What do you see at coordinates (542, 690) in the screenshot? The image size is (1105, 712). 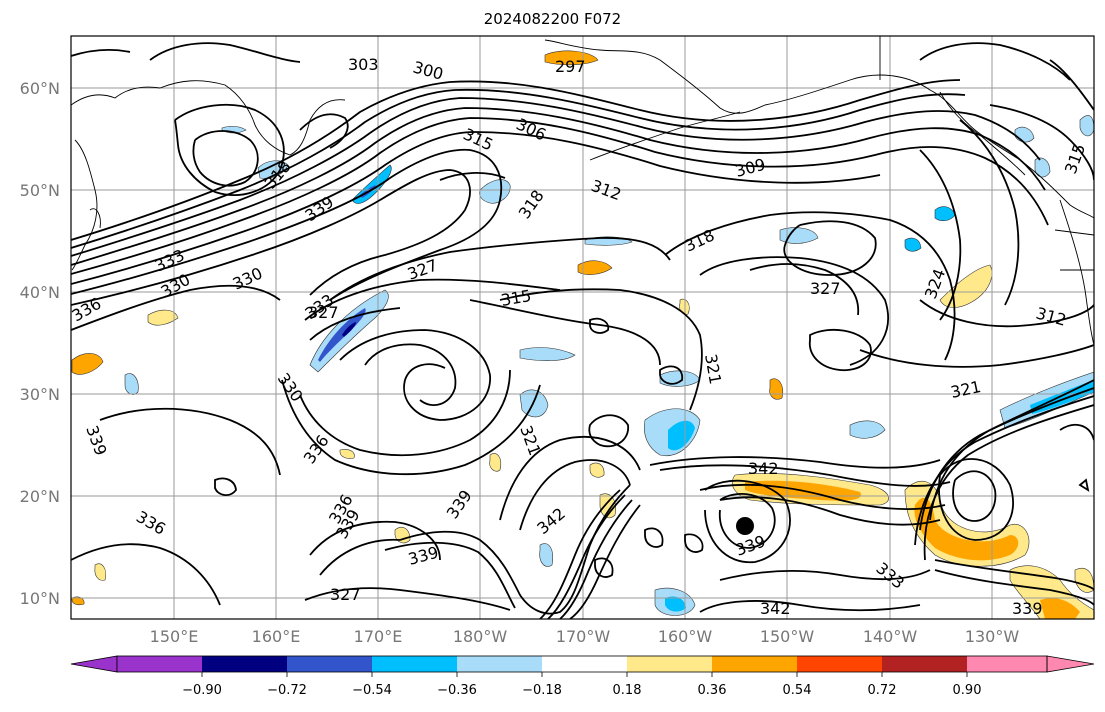 I see `colorbar-tick-label: −0.18` at bounding box center [542, 690].